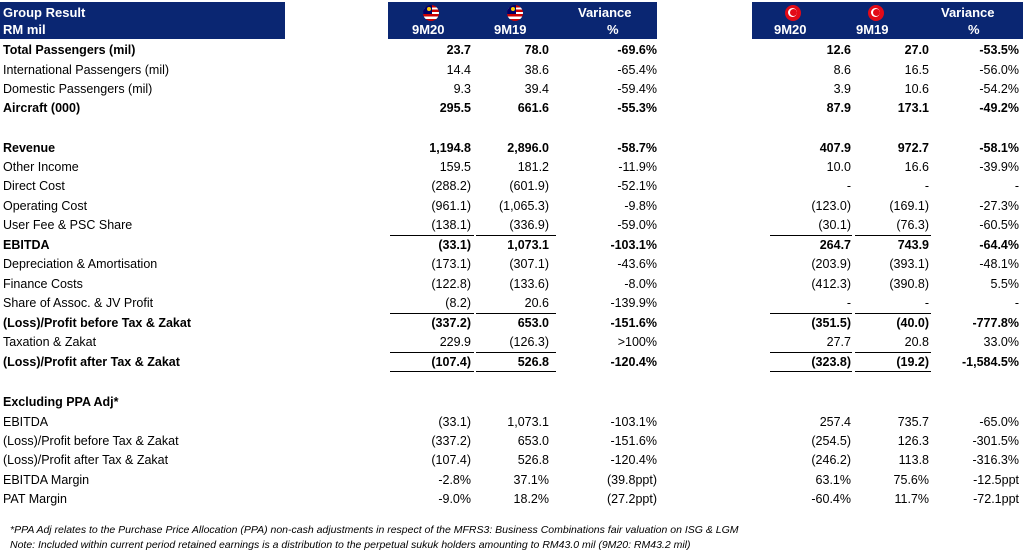  Describe the element at coordinates (831, 206) in the screenshot. I see `row-value: (123.0)` at that location.